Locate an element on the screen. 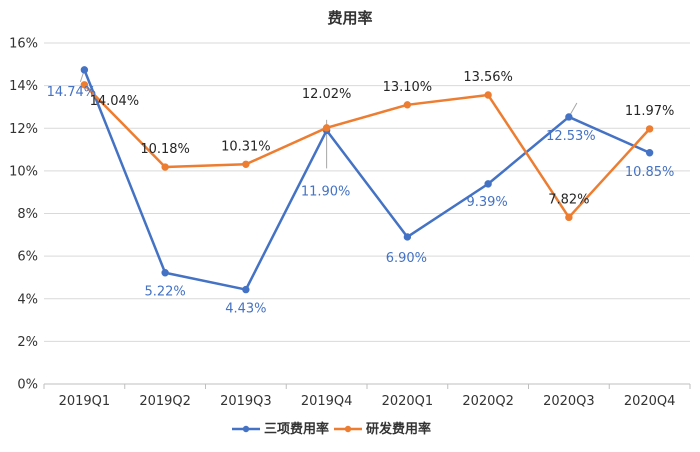 The height and width of the screenshot is (452, 700). data-label: 10.18% is located at coordinates (165, 149).